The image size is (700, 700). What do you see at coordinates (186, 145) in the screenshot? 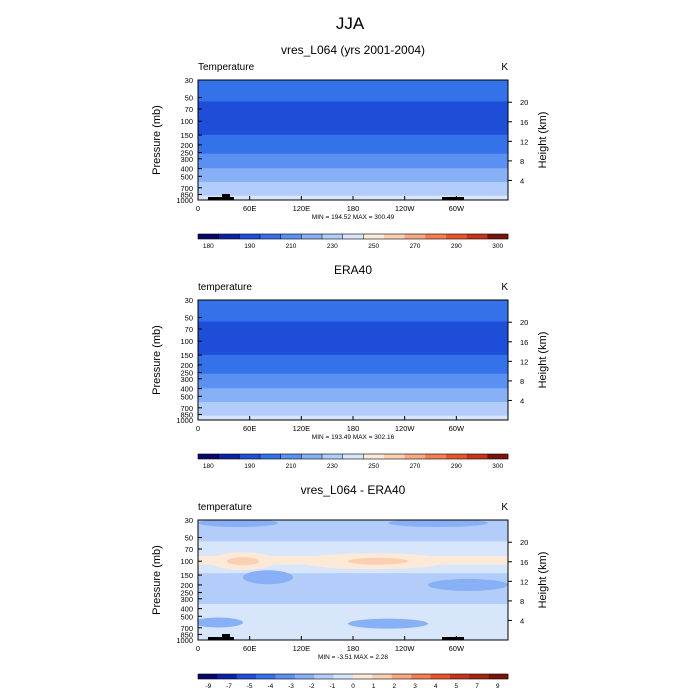
I see `y-tick-label: 200` at bounding box center [186, 145].